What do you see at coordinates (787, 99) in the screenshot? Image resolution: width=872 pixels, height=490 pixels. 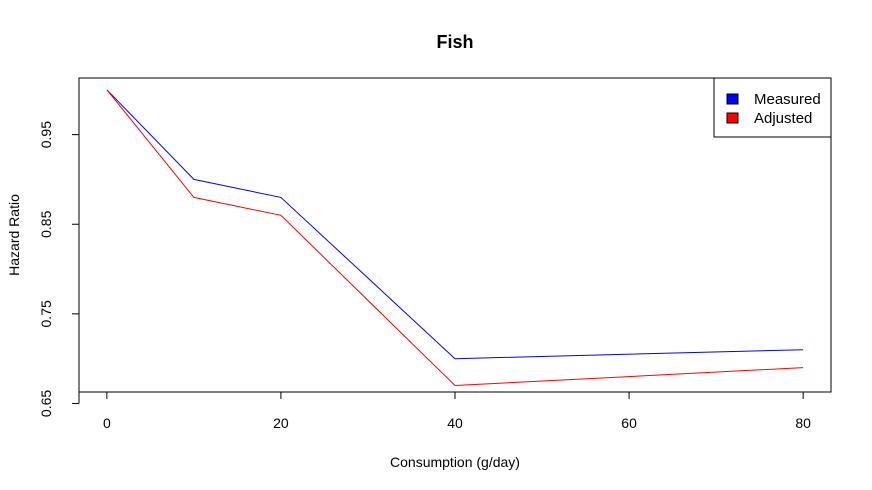 I see `legend-label-measured: Measured` at bounding box center [787, 99].